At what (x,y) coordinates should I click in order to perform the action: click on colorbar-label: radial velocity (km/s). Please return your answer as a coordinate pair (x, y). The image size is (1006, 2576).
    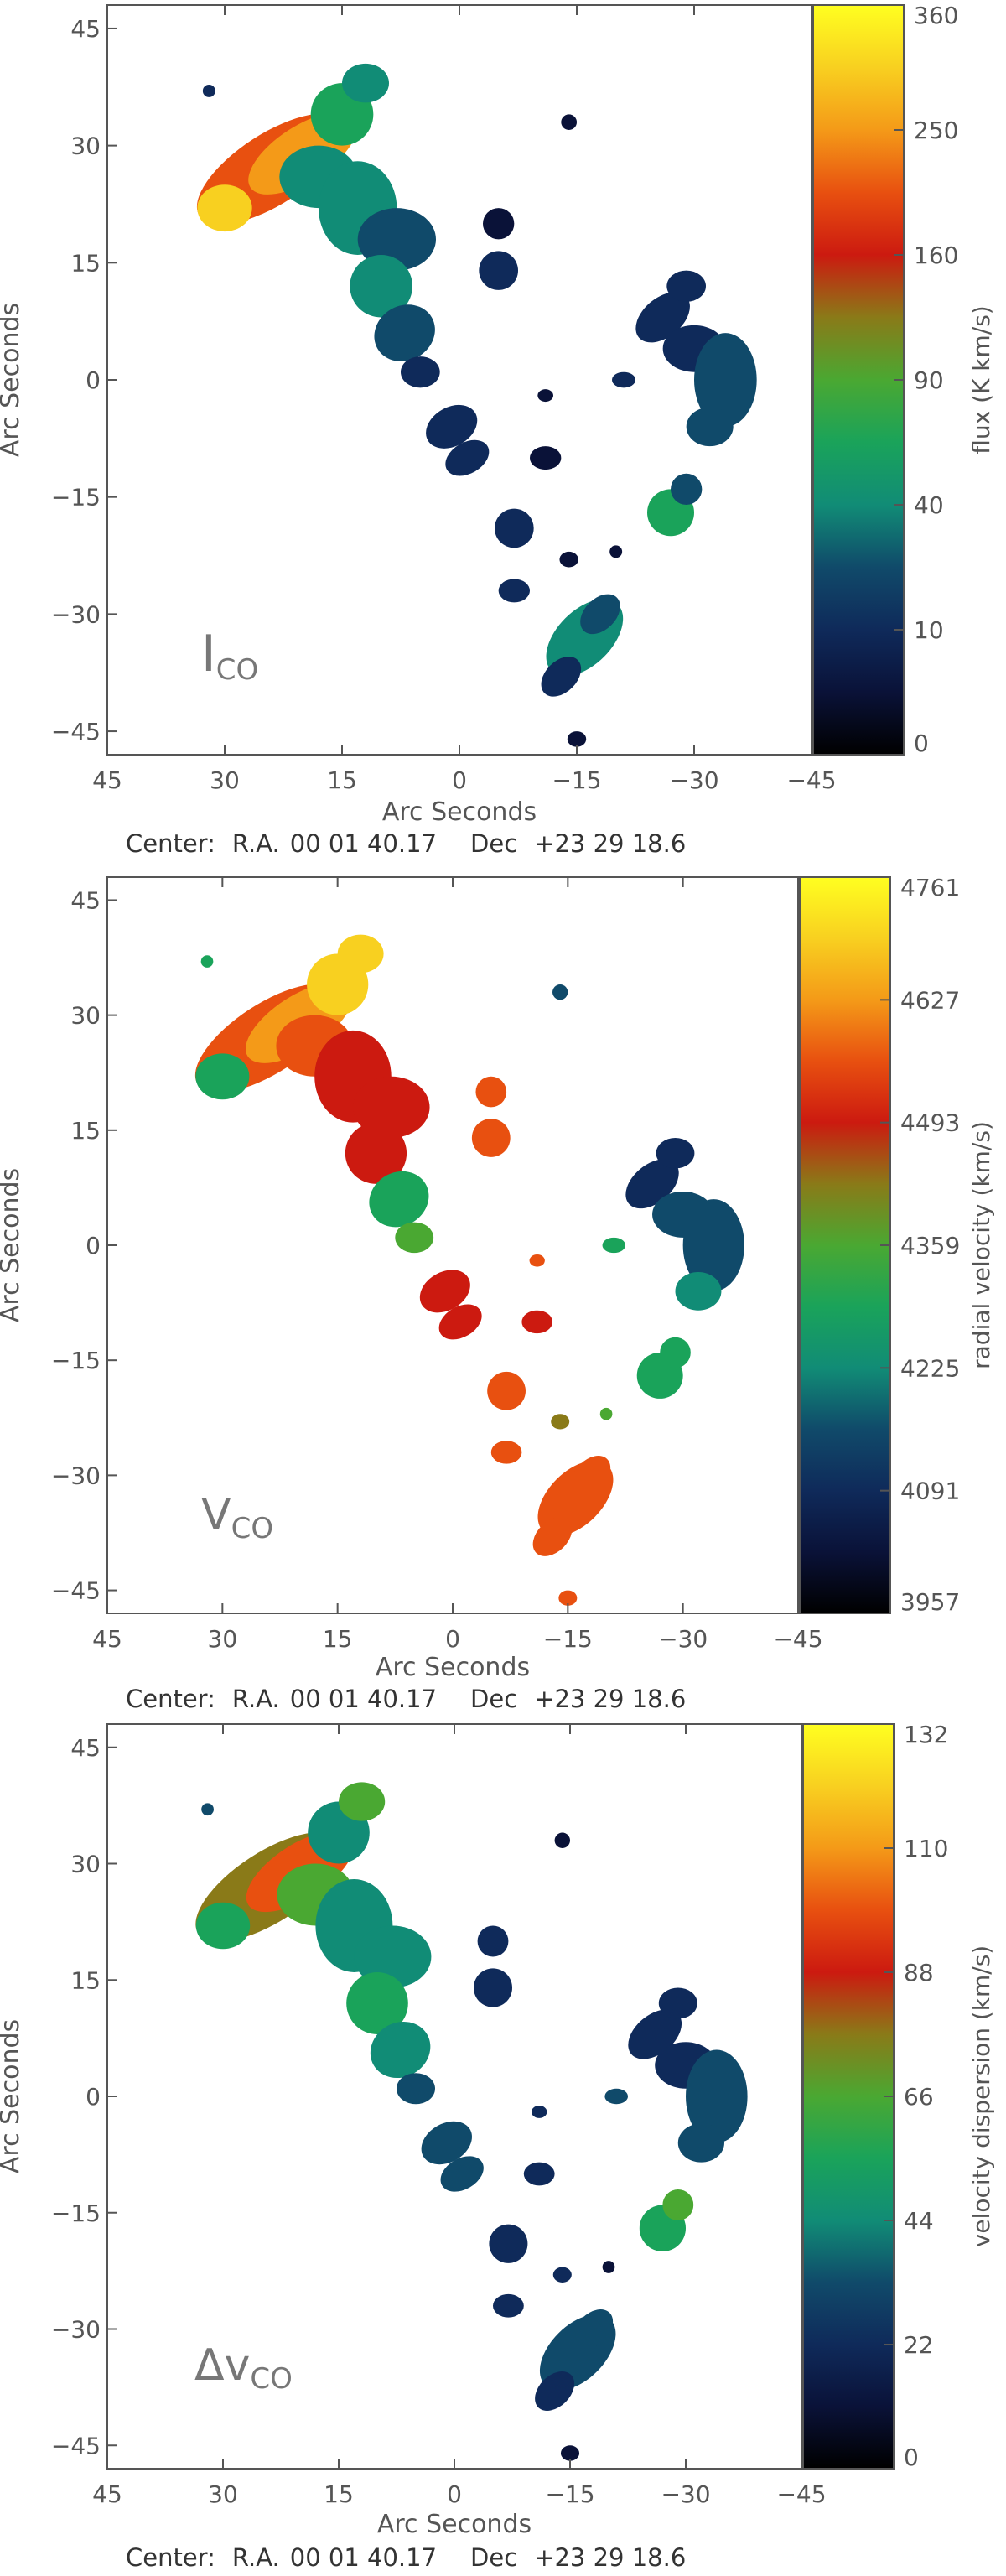
    Looking at the image, I should click on (981, 1245).